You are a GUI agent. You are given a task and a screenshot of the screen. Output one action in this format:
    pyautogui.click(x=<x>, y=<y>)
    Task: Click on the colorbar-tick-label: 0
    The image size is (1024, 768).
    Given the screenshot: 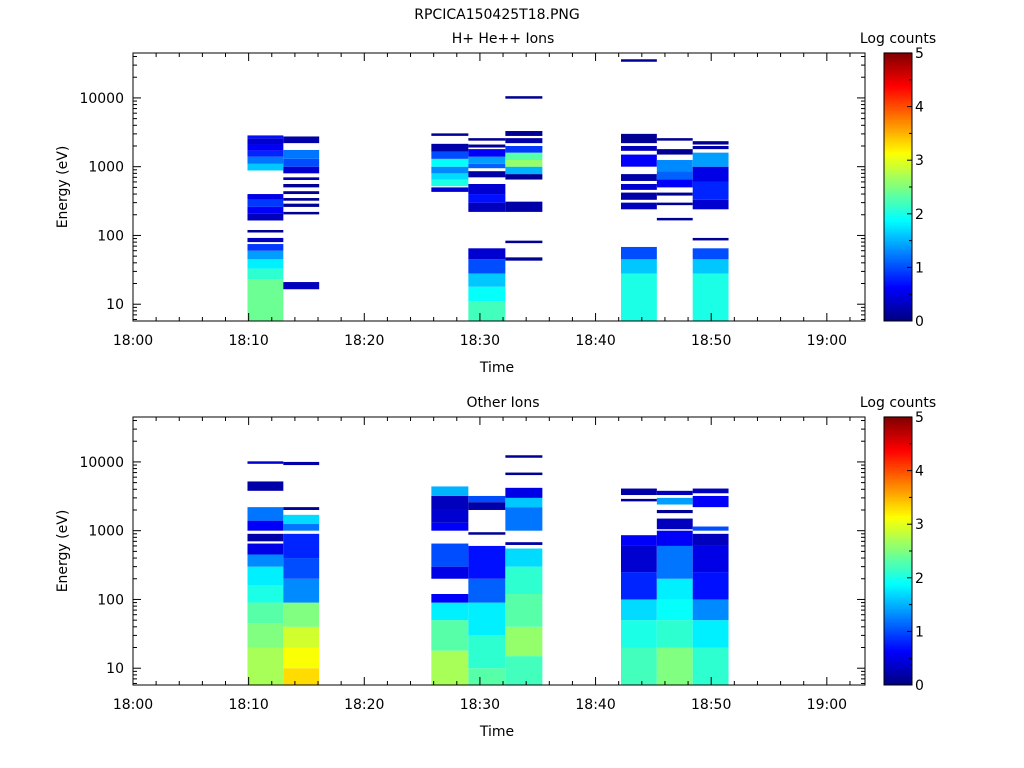 What is the action you would take?
    pyautogui.click(x=919, y=322)
    